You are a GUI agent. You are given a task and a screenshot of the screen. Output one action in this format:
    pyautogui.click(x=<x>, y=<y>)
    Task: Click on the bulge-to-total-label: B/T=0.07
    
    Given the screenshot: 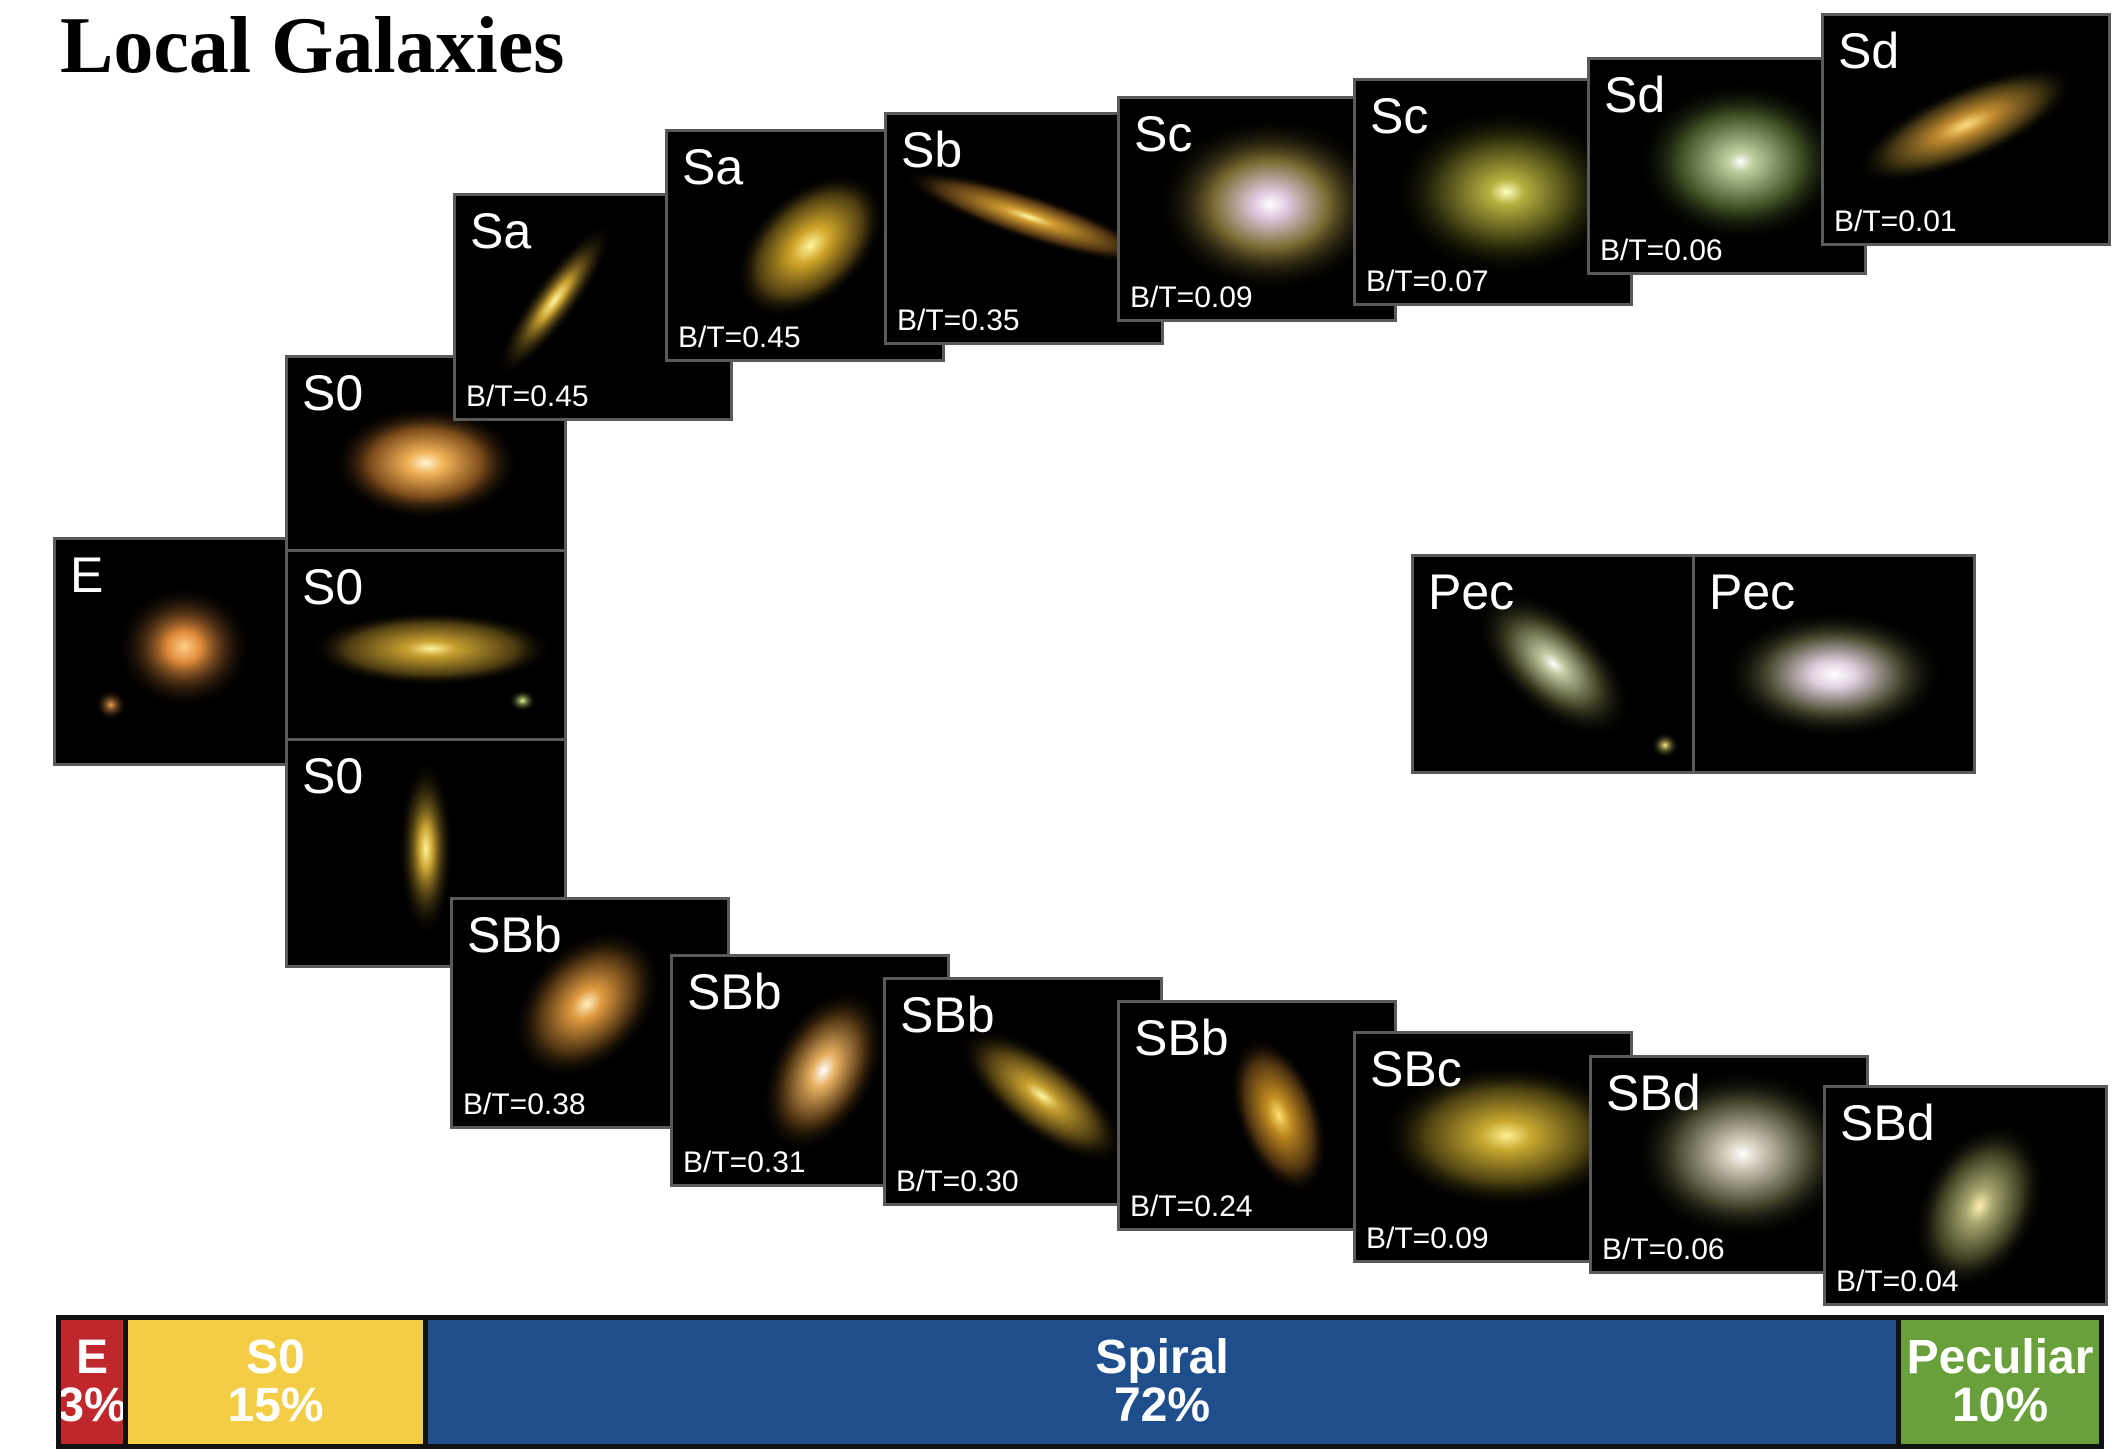 What is the action you would take?
    pyautogui.click(x=1427, y=281)
    